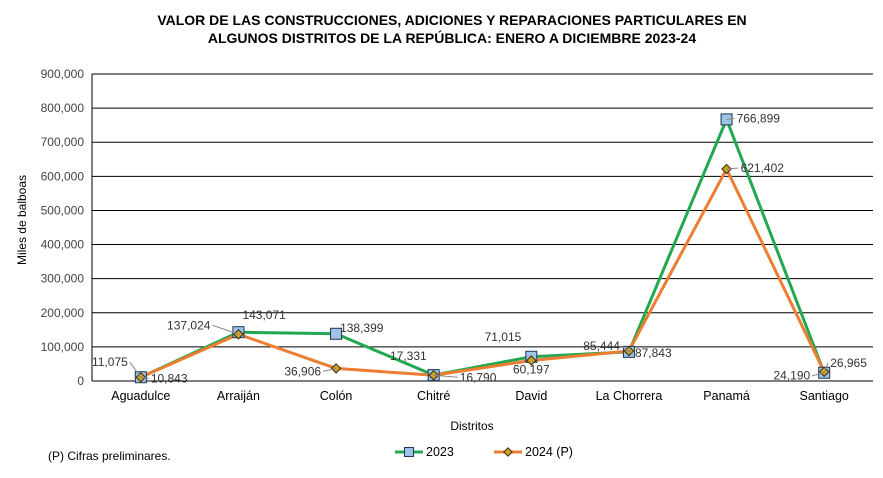 This screenshot has width=883, height=478. Describe the element at coordinates (189, 325) in the screenshot. I see `data-label: 137,024` at that location.